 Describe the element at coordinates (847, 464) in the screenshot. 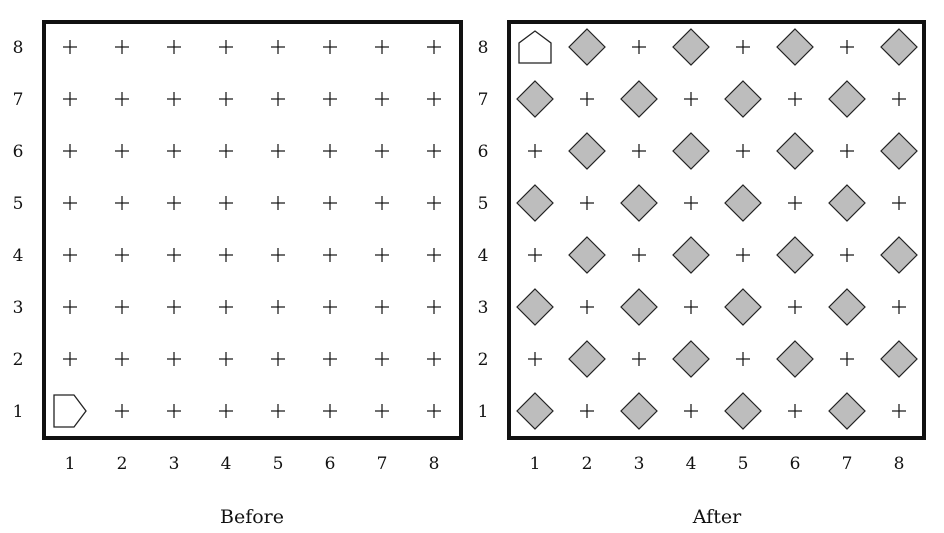

I see `column-label: 7` at that location.